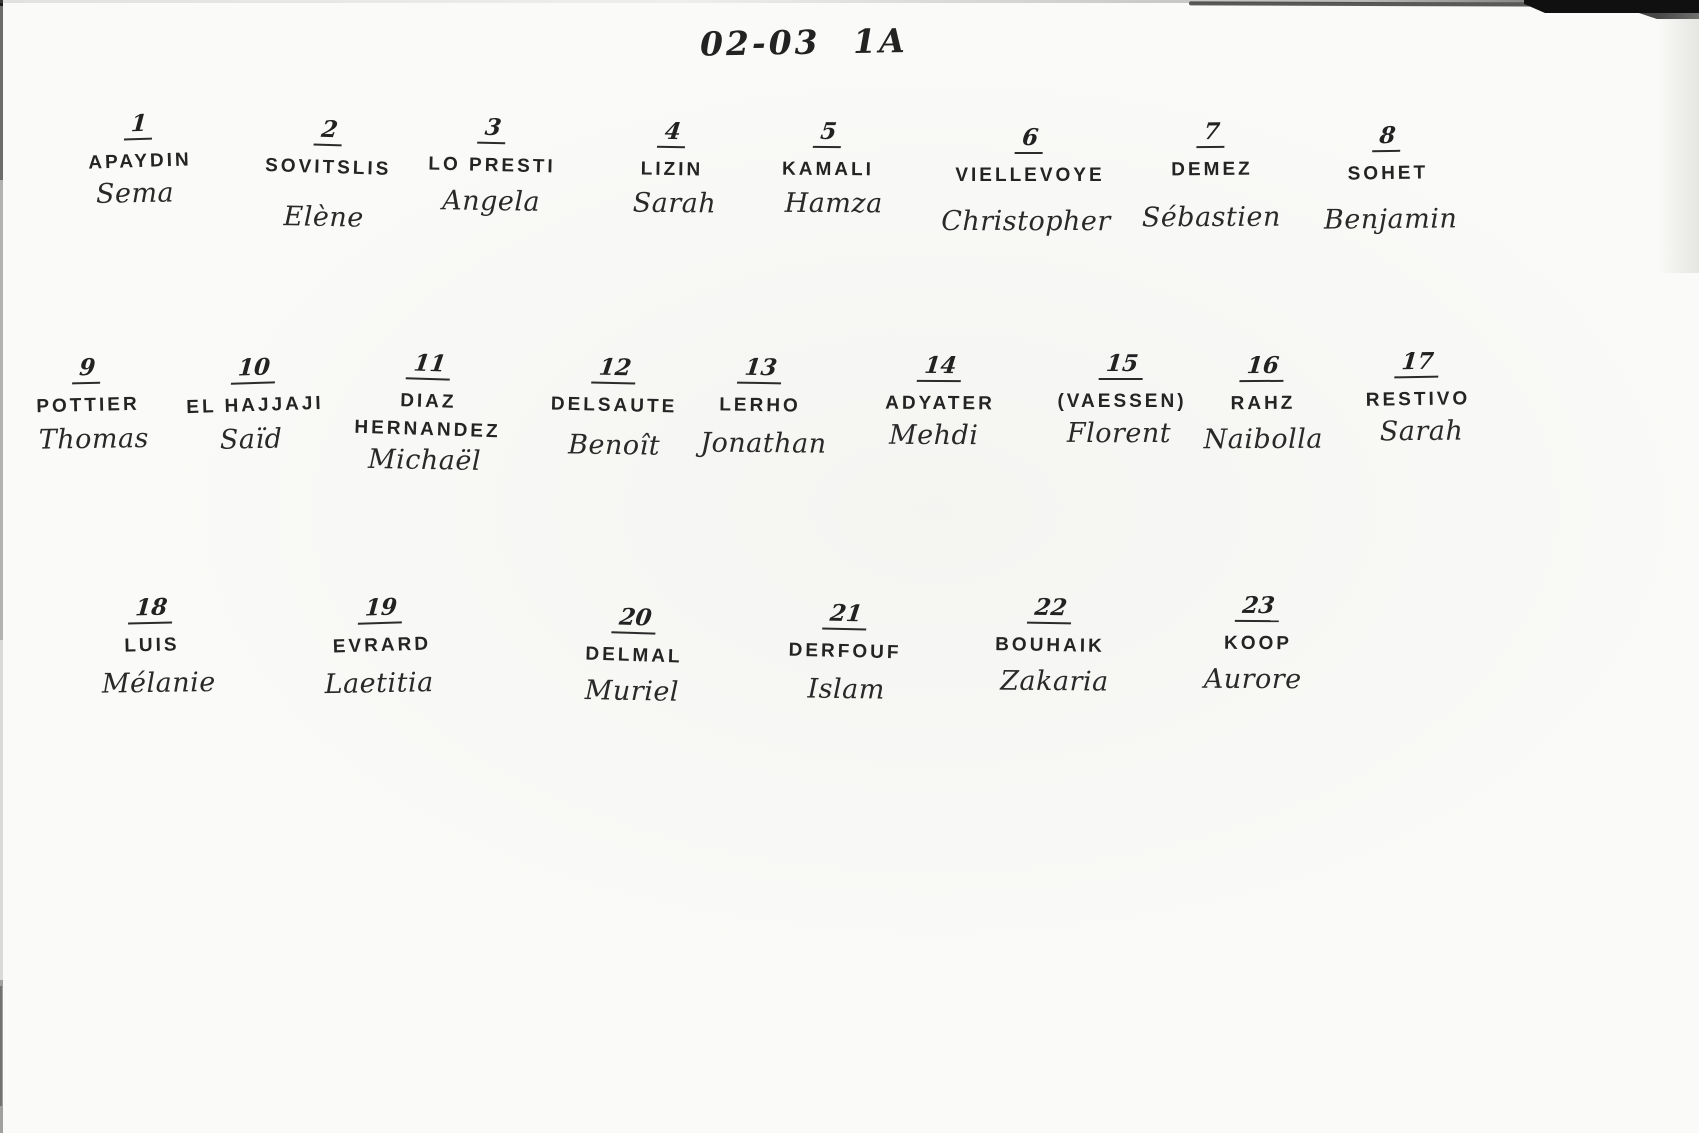 The image size is (1699, 1133). I want to click on entry-number: 1, so click(138, 125).